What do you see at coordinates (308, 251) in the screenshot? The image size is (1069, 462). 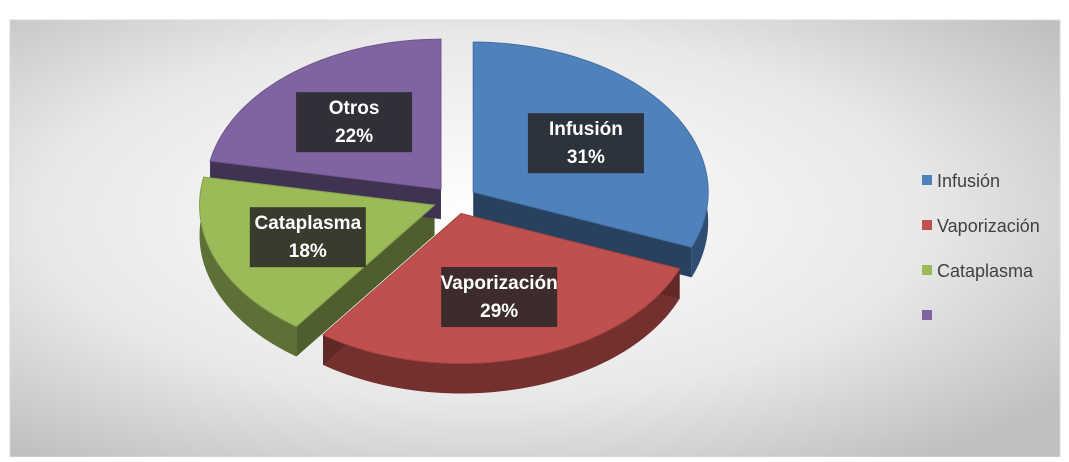 I see `data-label-value: 18%` at bounding box center [308, 251].